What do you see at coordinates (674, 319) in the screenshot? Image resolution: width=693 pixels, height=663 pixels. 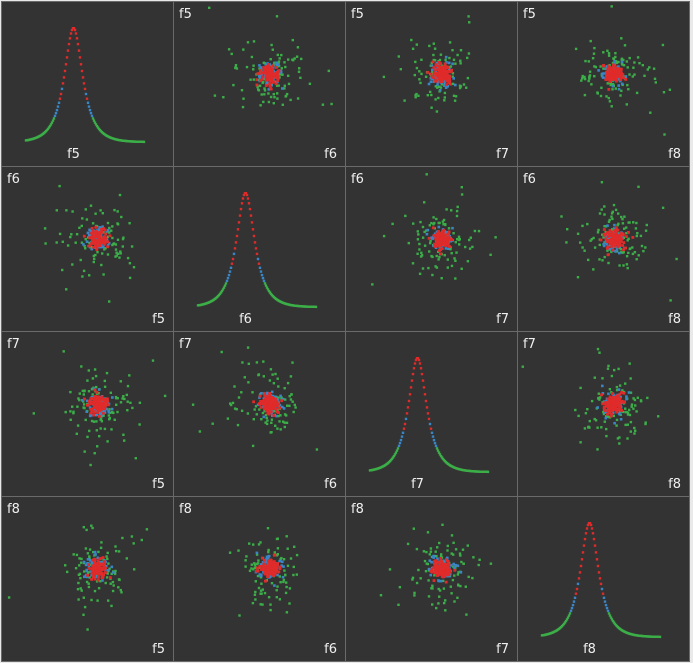 I see `column-feature-label: f8` at bounding box center [674, 319].